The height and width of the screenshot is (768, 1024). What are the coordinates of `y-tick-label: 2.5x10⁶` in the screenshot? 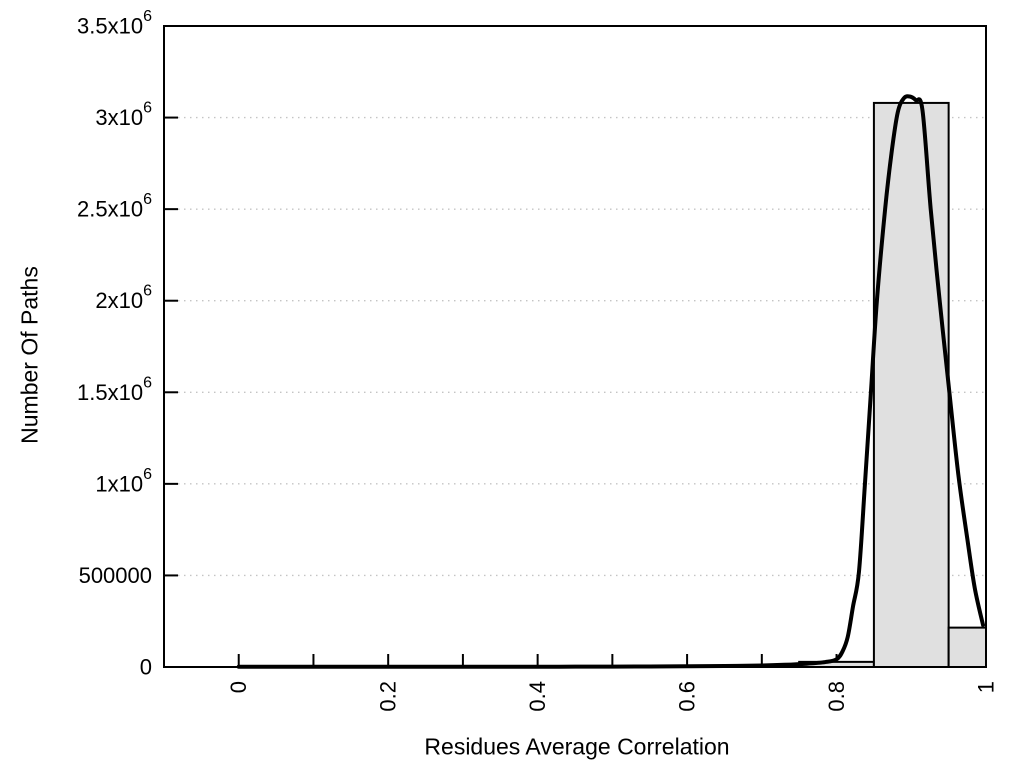 It's located at (114, 206).